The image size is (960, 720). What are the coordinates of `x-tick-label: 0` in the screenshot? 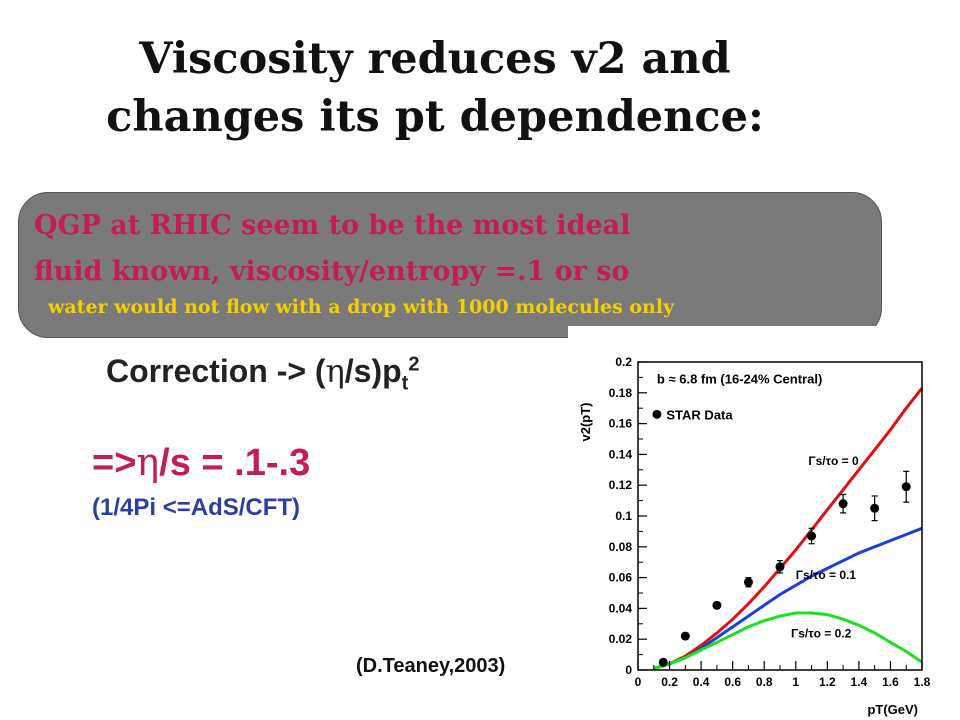 It's located at (638, 682).